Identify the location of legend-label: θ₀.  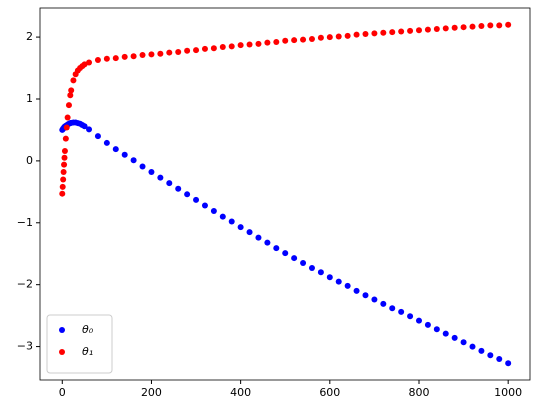
(88, 329).